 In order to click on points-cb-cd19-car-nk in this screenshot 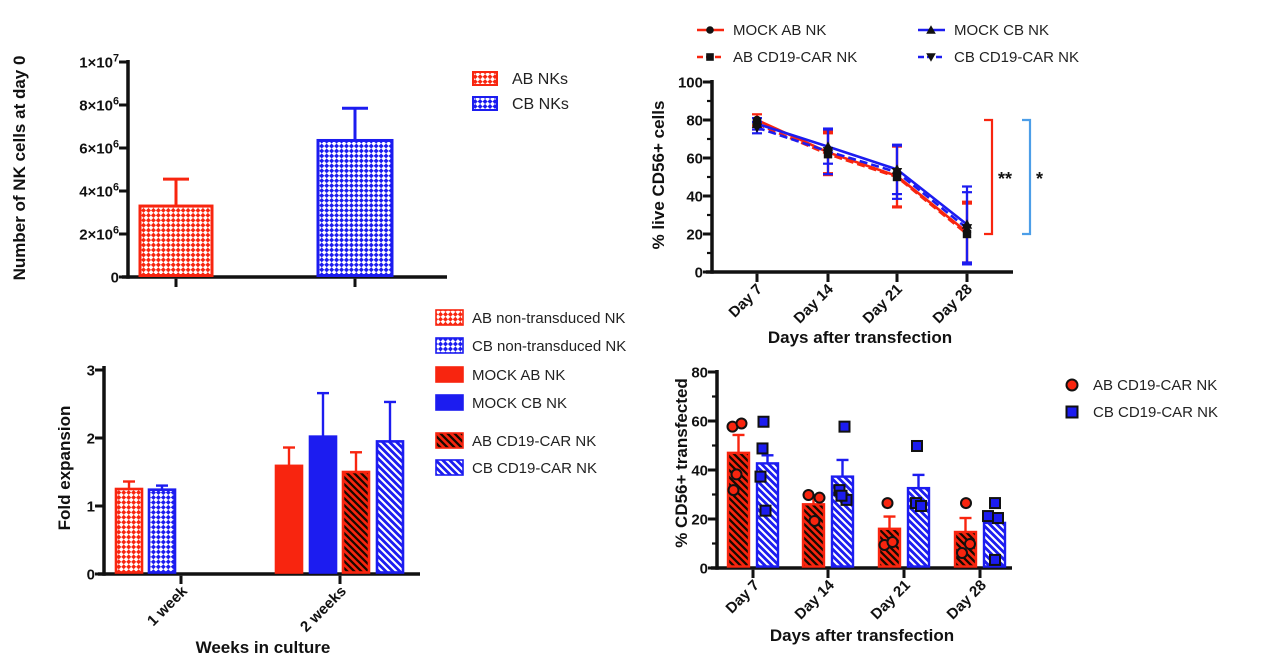, I will do `click(879, 490)`.